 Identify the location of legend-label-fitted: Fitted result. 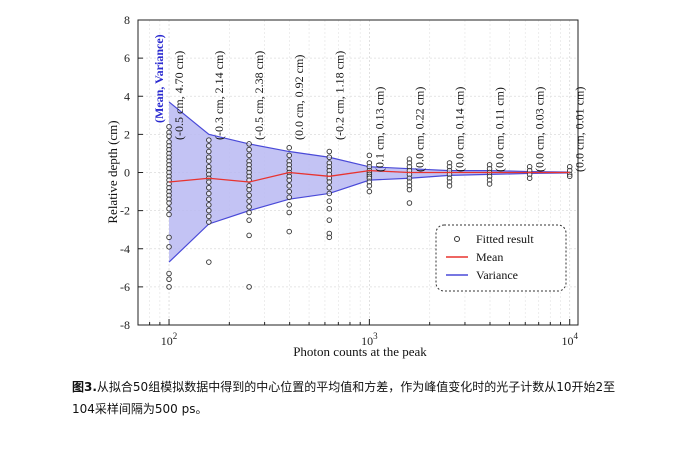
(505, 239).